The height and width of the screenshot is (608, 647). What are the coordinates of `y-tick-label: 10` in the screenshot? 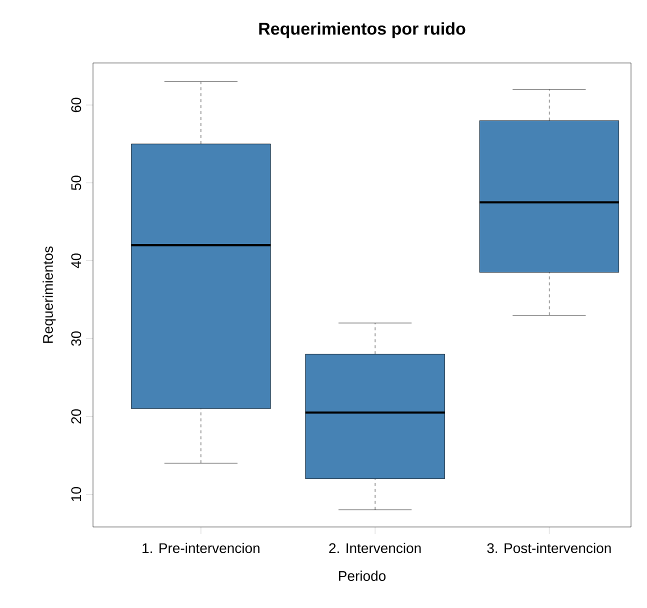 It's located at (76, 494).